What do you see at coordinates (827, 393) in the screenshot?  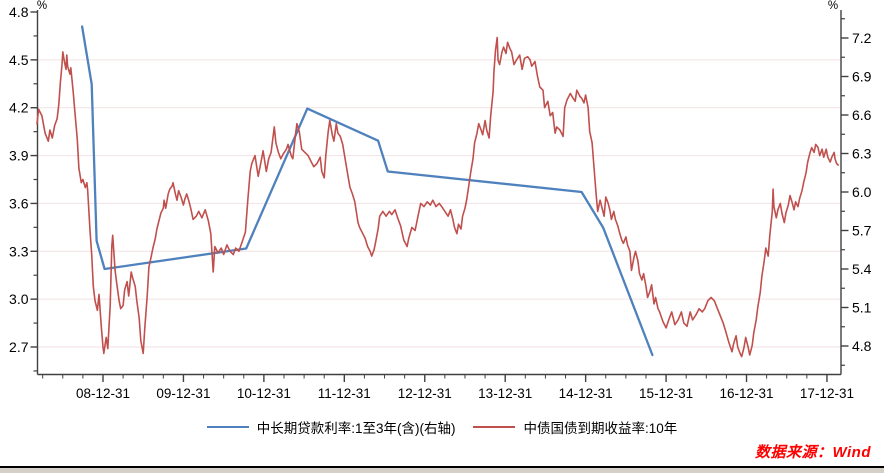 I see `x-axis-label: 17-12-31` at bounding box center [827, 393].